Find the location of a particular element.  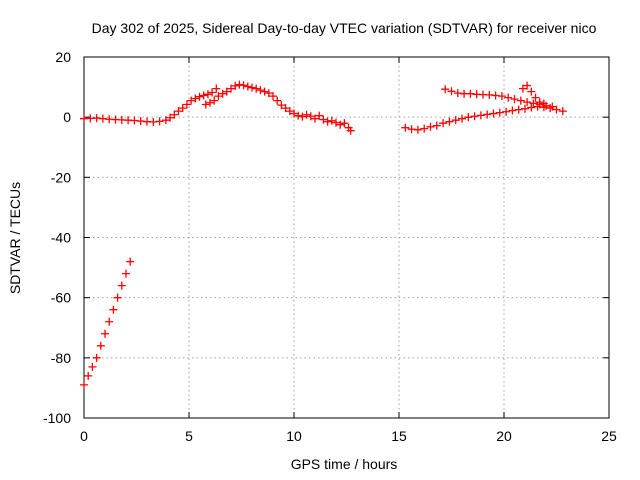

x-tick-label: 15 is located at coordinates (399, 436).